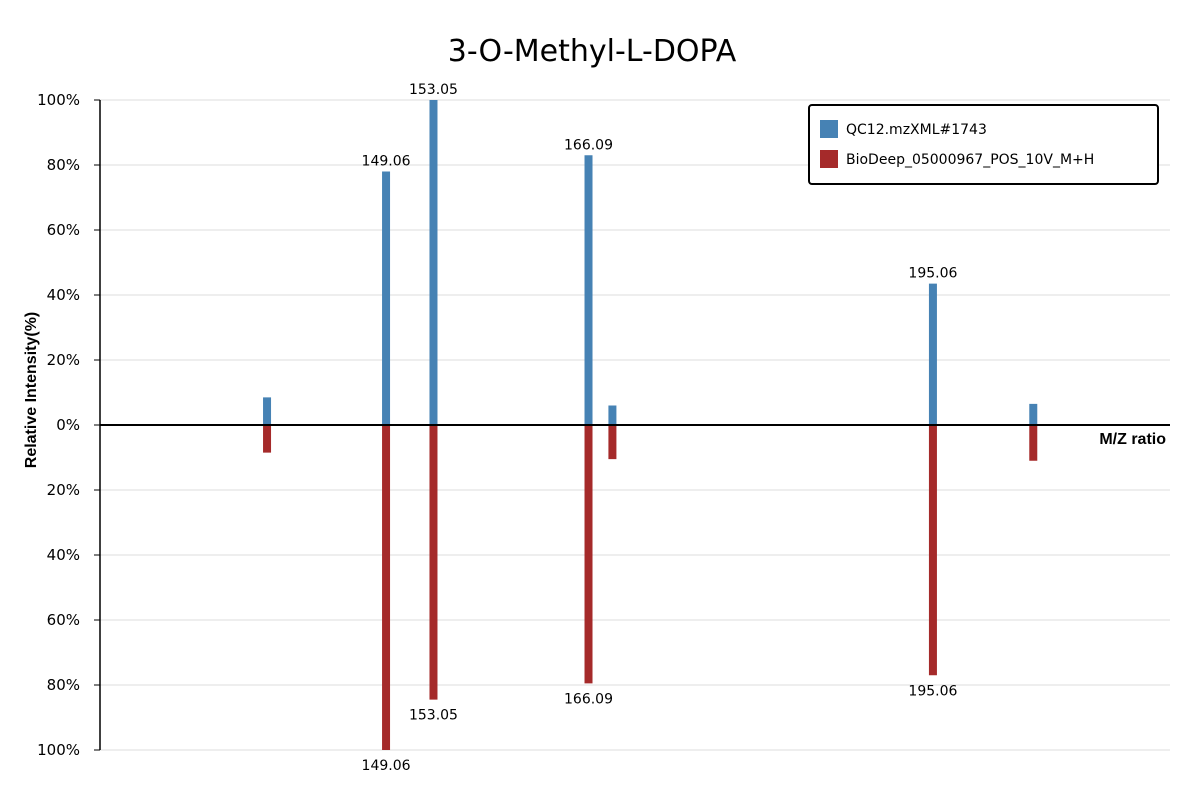  Describe the element at coordinates (31, 390) in the screenshot. I see `y-axis-label: Relative Intensity(%)` at that location.